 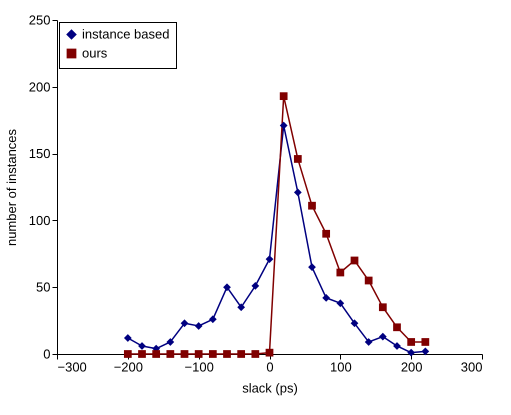 What do you see at coordinates (471, 367) in the screenshot?
I see `x-tick-label: 300` at bounding box center [471, 367].